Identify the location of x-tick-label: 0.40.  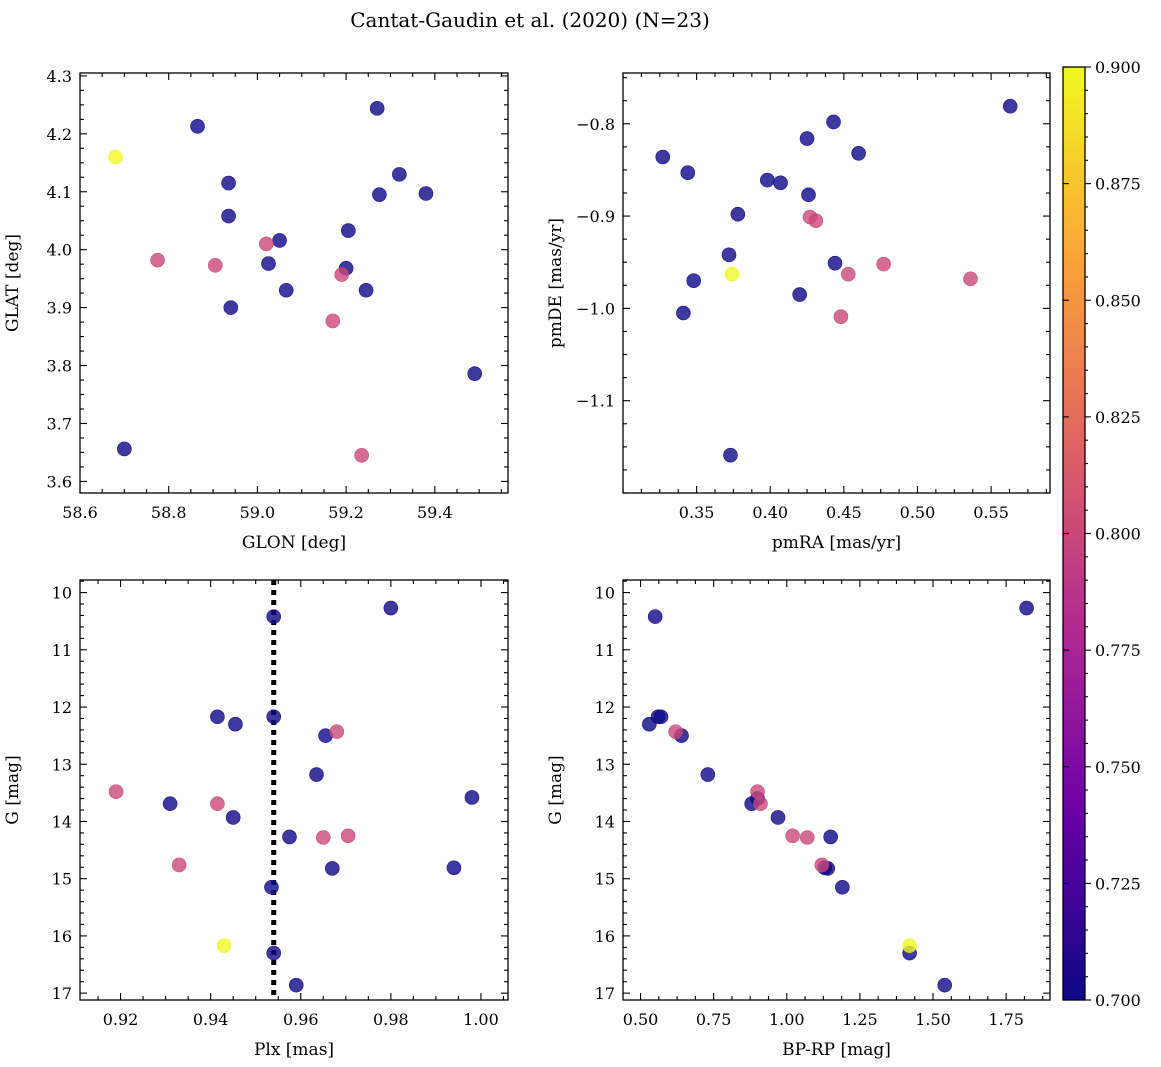
(770, 512).